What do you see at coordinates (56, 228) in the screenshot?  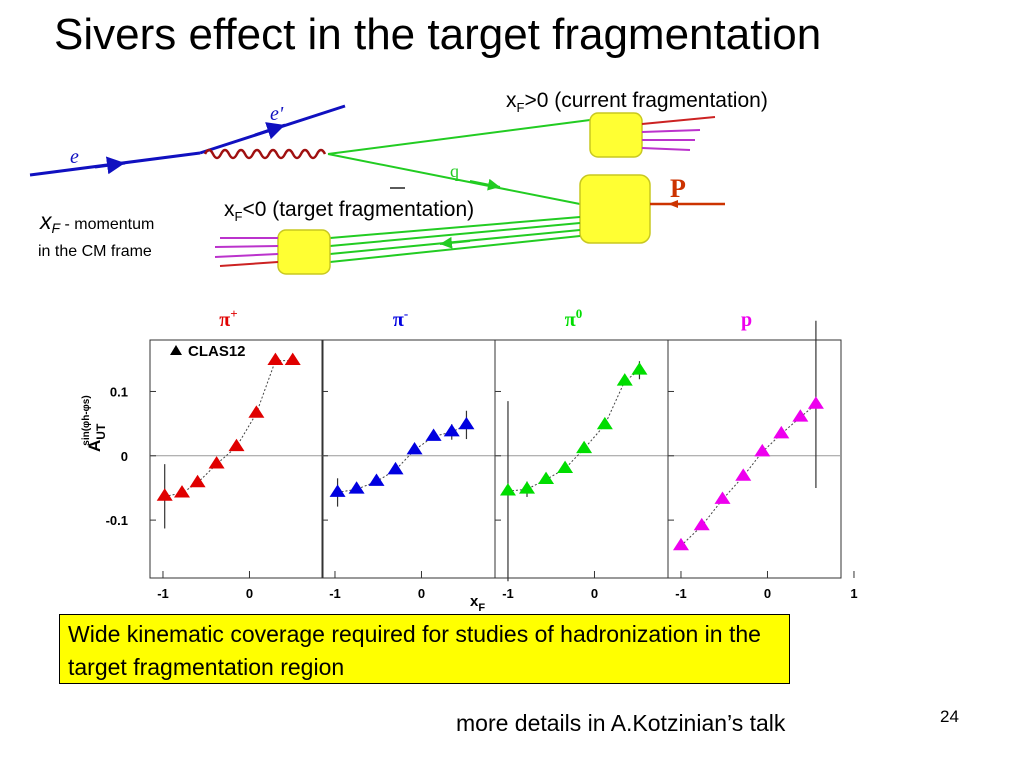 I see `xf-sub: F` at bounding box center [56, 228].